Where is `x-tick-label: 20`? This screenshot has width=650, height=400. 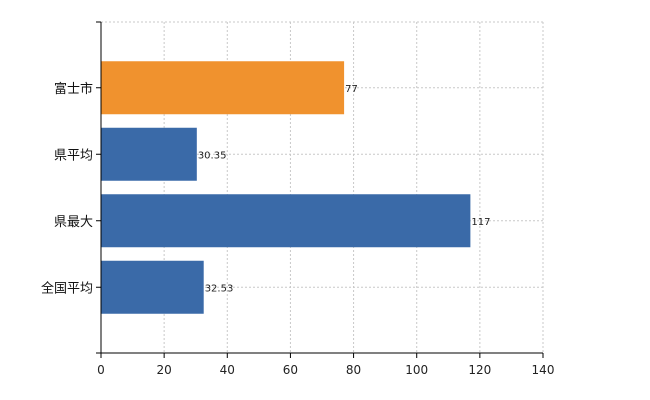
x-tick-label: 20 is located at coordinates (164, 370).